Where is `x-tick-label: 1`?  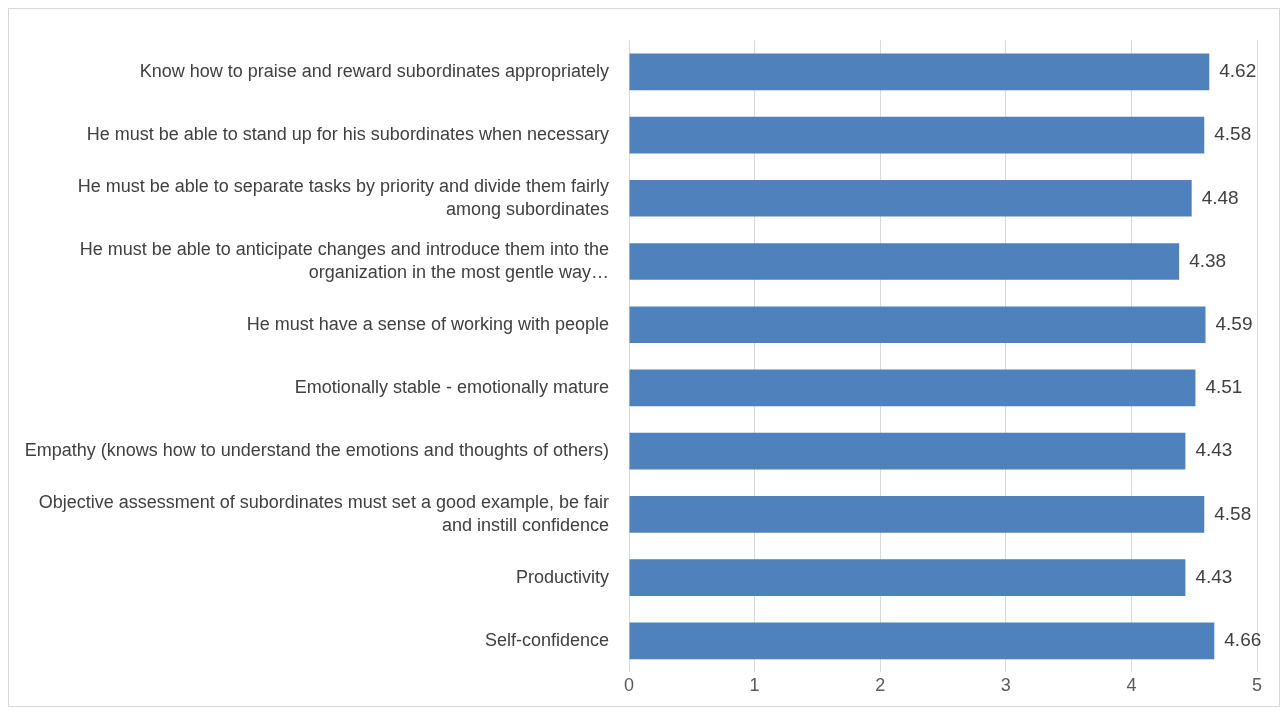 x-tick-label: 1 is located at coordinates (754, 685).